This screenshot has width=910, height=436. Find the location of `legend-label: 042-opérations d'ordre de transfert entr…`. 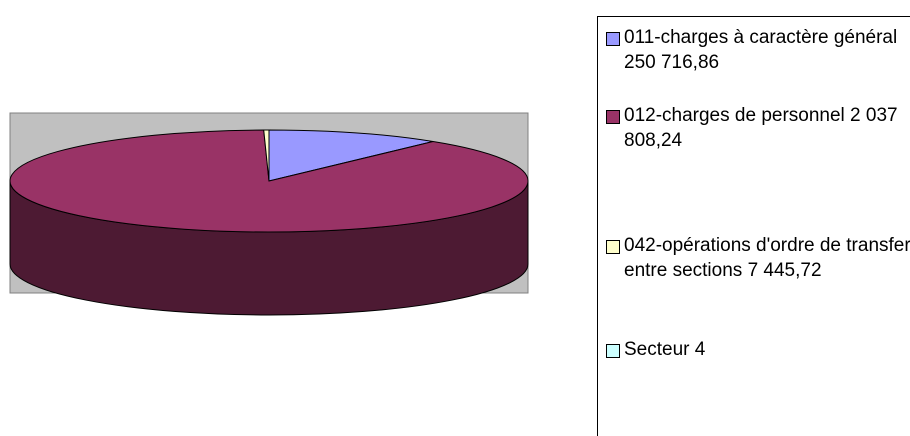

legend-label: 042-opérations d'ordre de transfert entr… is located at coordinates (767, 258).